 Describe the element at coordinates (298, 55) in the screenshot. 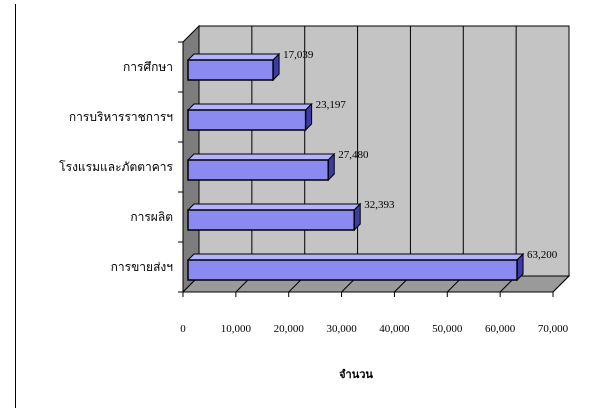

I see `value-label: 17,039` at that location.